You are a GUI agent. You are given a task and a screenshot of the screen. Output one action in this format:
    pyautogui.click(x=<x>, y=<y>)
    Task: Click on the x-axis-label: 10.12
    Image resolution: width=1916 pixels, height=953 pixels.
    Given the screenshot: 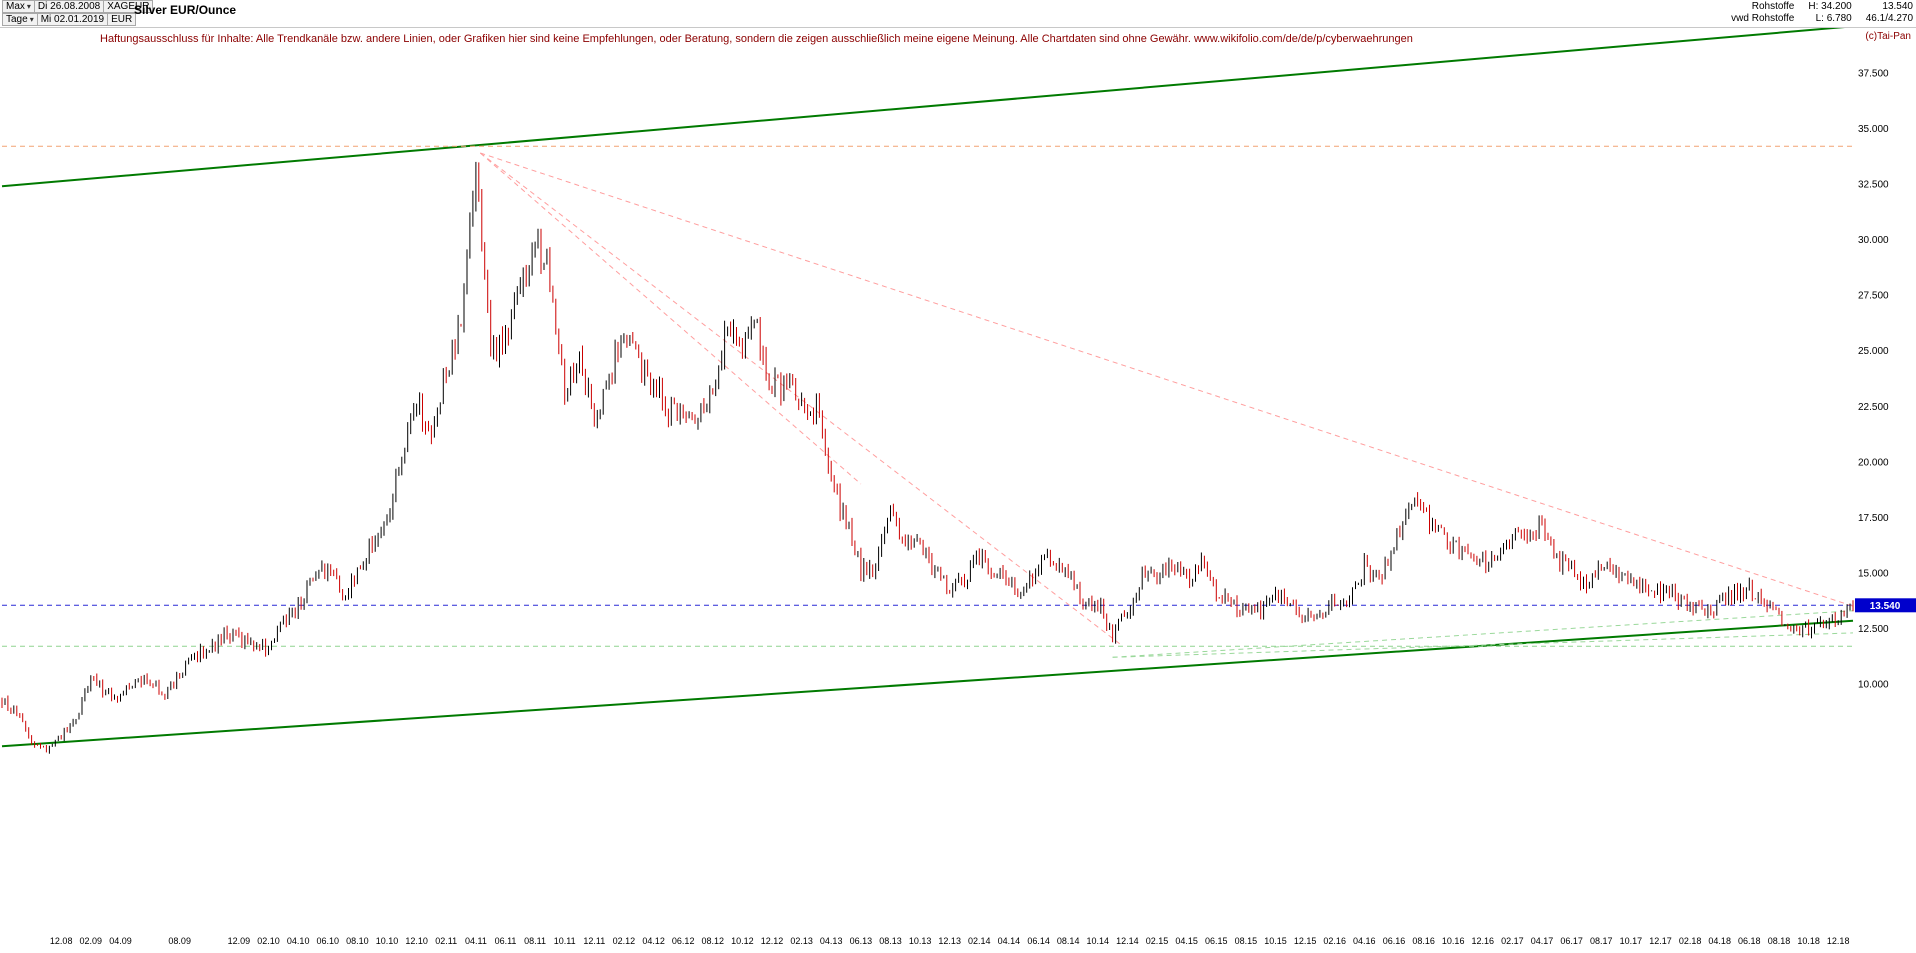 What is the action you would take?
    pyautogui.click(x=742, y=941)
    